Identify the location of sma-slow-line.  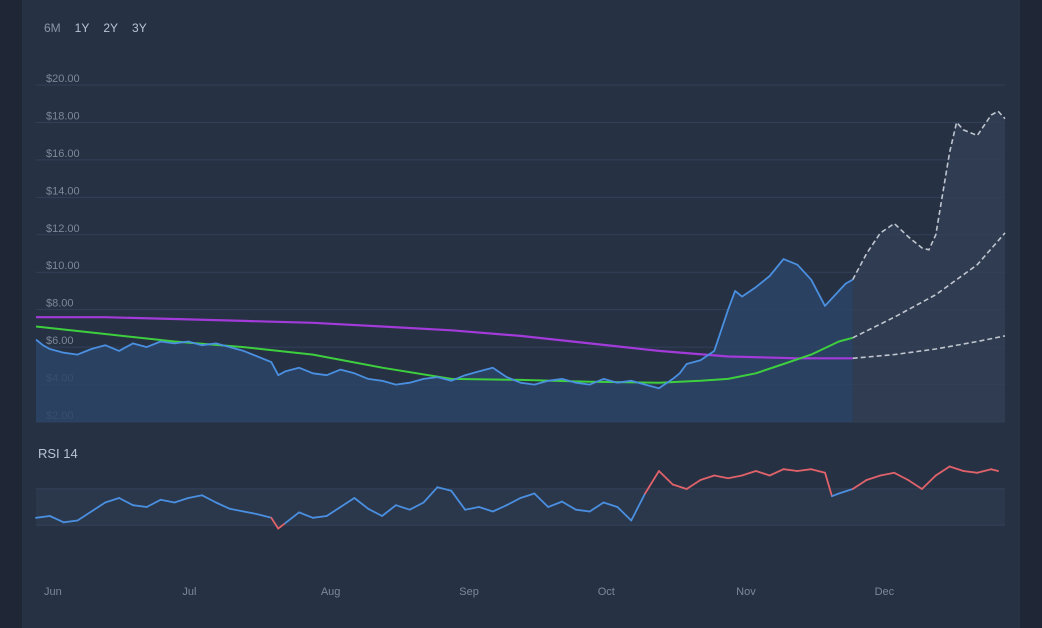
(444, 338).